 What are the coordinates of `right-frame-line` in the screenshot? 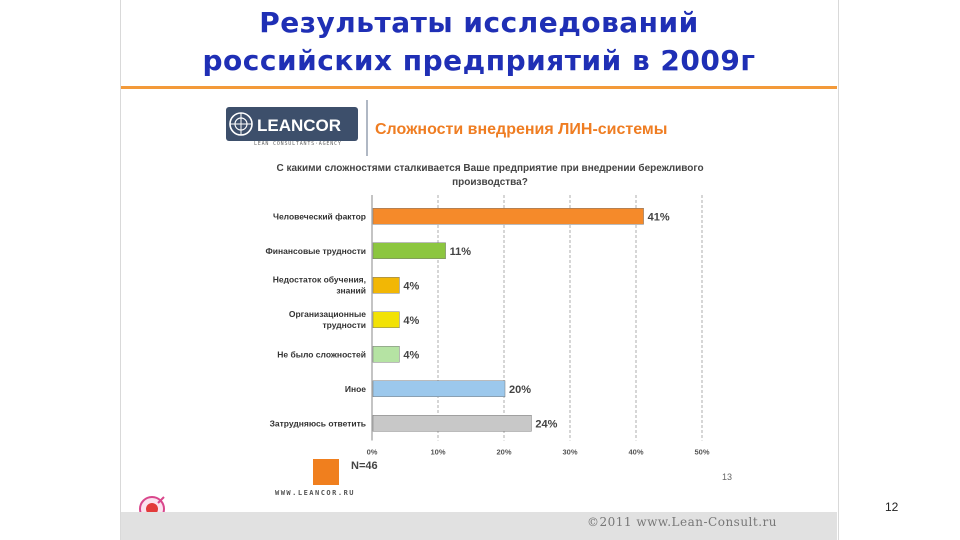 It's located at (838, 270).